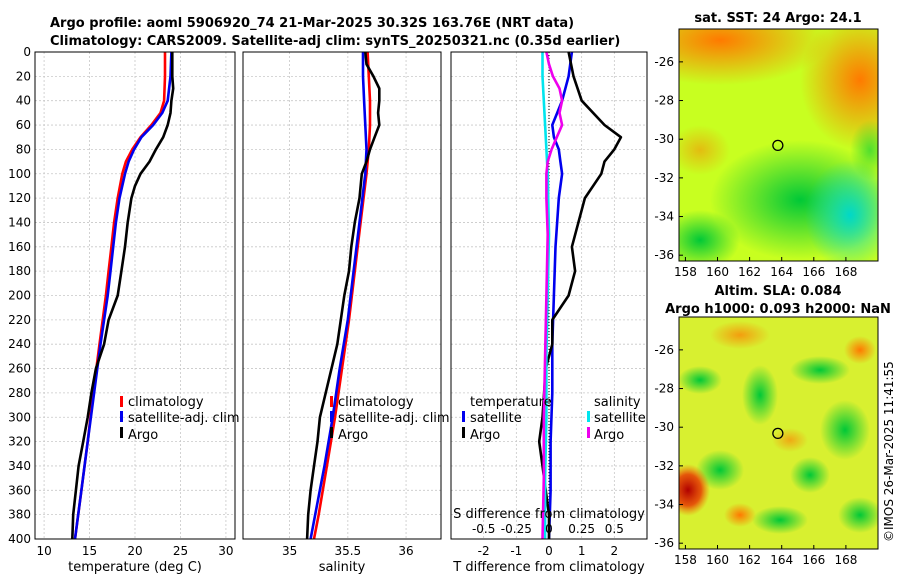 This screenshot has height=580, width=900. What do you see at coordinates (463, 432) in the screenshot?
I see `legend-swatch-t-argo` at bounding box center [463, 432].